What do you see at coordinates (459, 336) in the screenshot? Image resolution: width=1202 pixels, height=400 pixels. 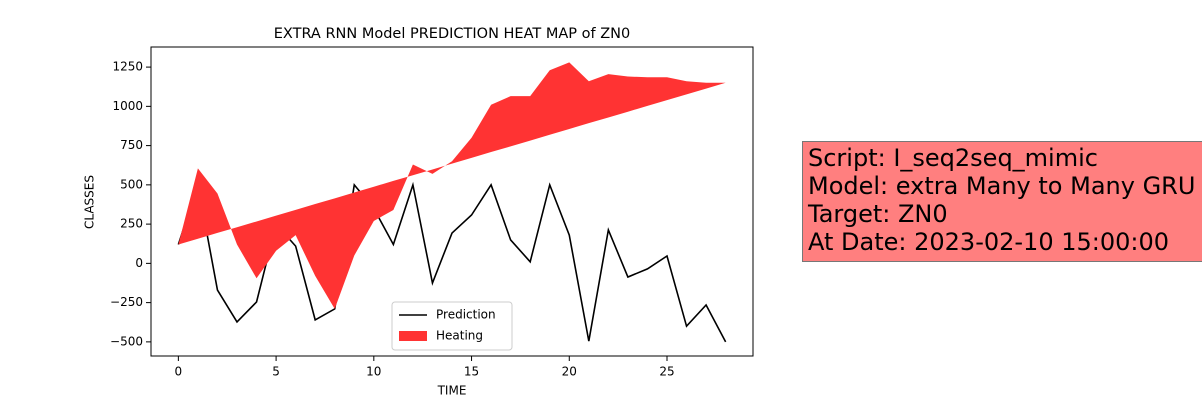 I see `legend-label: Heating` at bounding box center [459, 336].